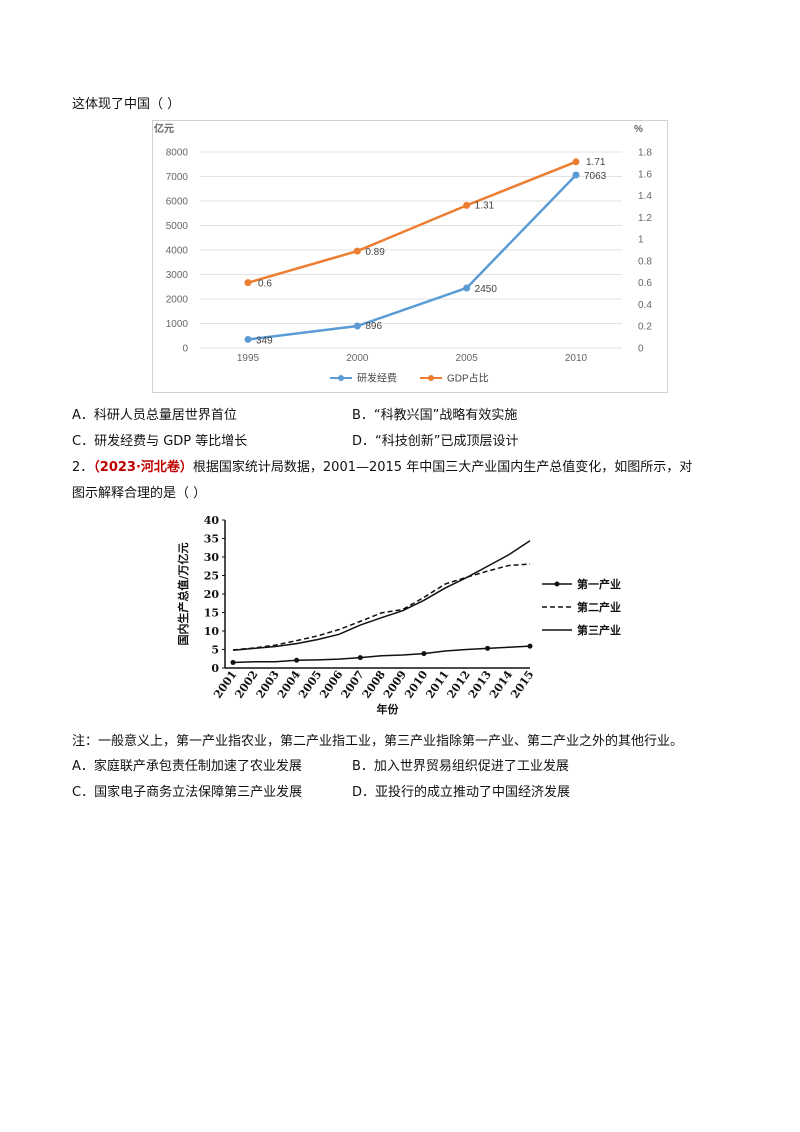 Image resolution: width=800 pixels, height=1132 pixels. What do you see at coordinates (154, 415) in the screenshot?
I see `q1-option-a: A．科研人员总量居世界首位` at bounding box center [154, 415].